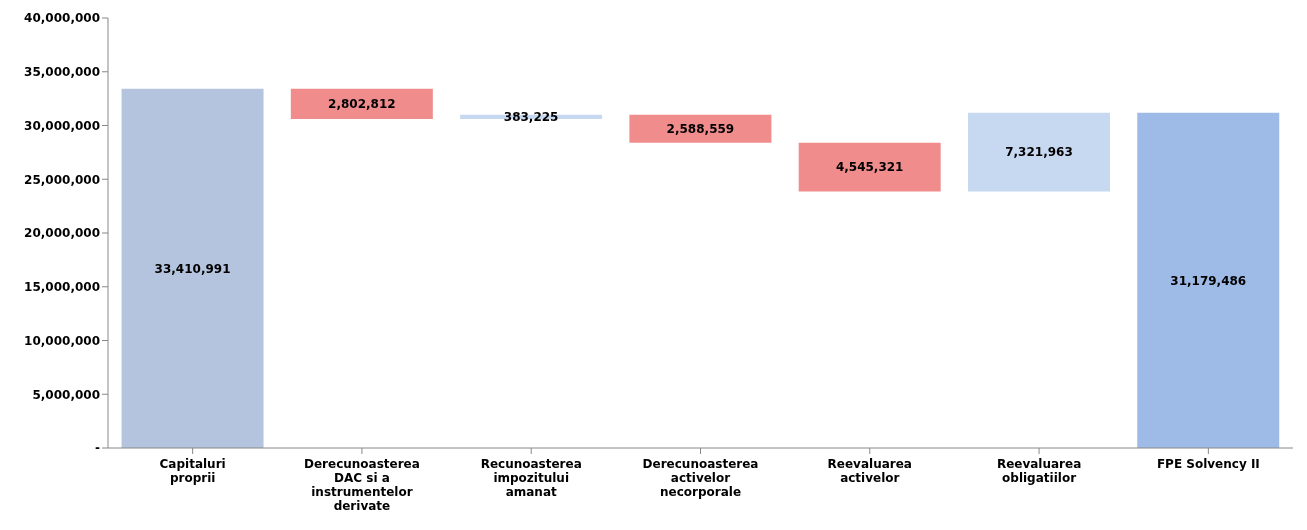  I want to click on y-tick-label: 30,000,000, so click(62, 125).